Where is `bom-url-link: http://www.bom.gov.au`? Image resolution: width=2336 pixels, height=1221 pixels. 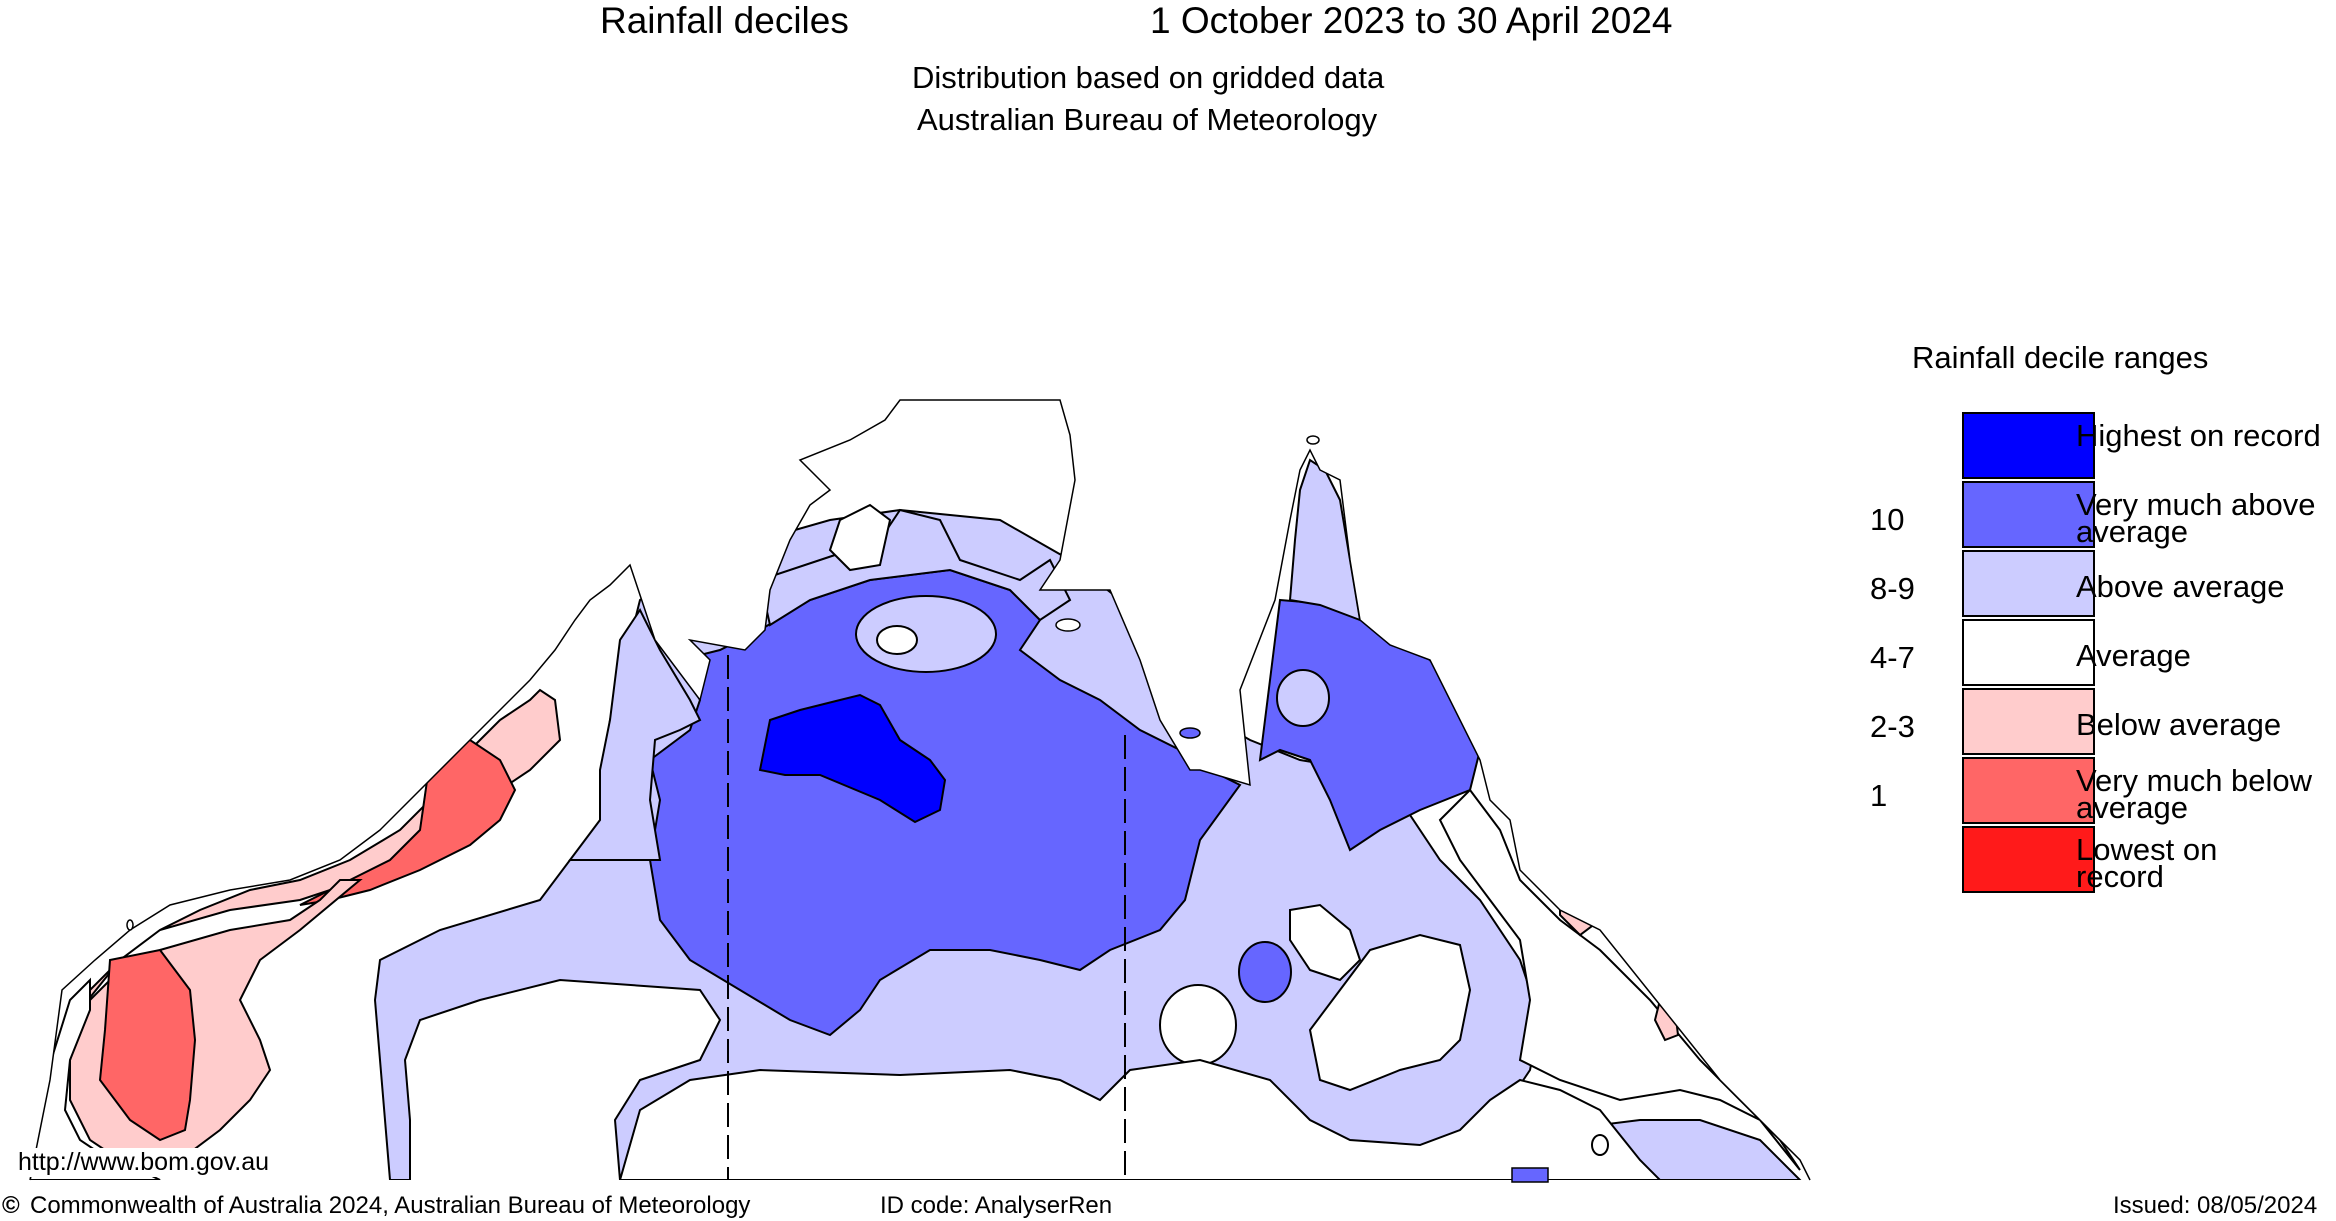
bom-url-link: http://www.bom.gov.au is located at coordinates (144, 1162).